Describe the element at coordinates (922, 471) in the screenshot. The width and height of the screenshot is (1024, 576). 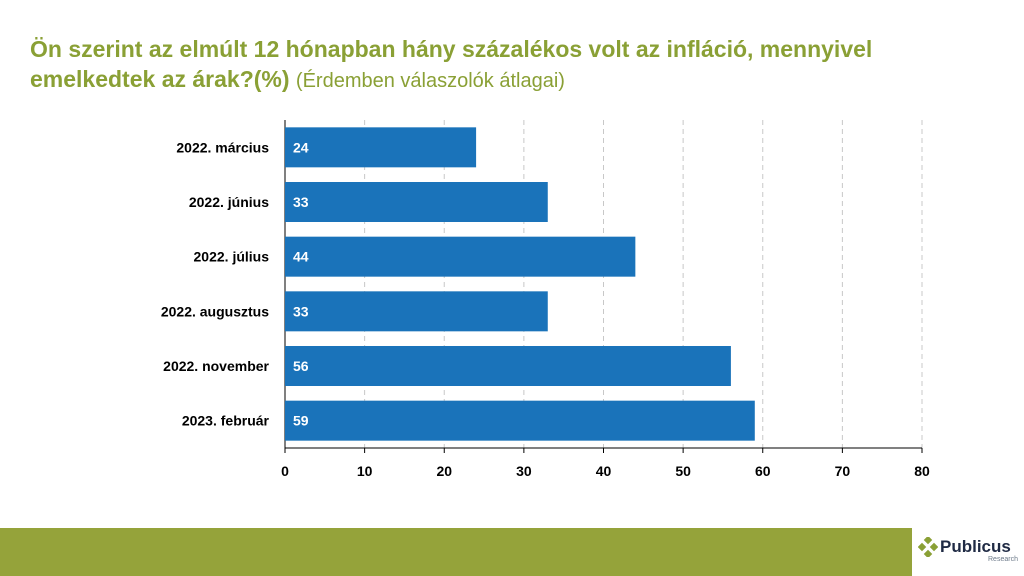
I see `x-tick-label: 80` at that location.